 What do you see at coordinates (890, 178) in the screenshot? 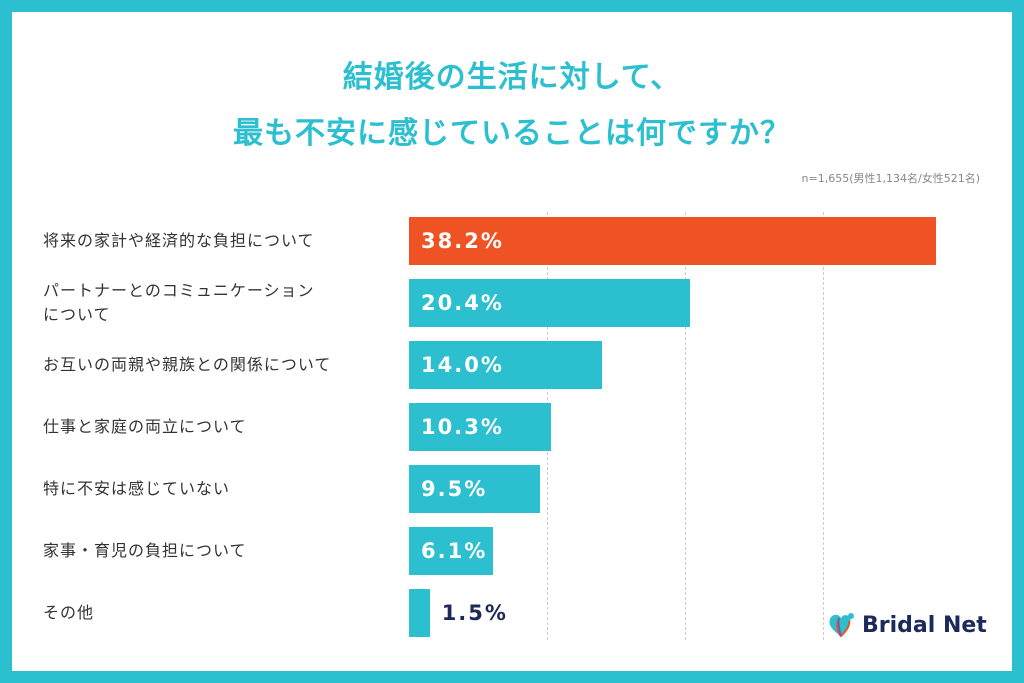
I see `sample-size-note: n=1,655(男性1,134名/女性521名)` at bounding box center [890, 178].